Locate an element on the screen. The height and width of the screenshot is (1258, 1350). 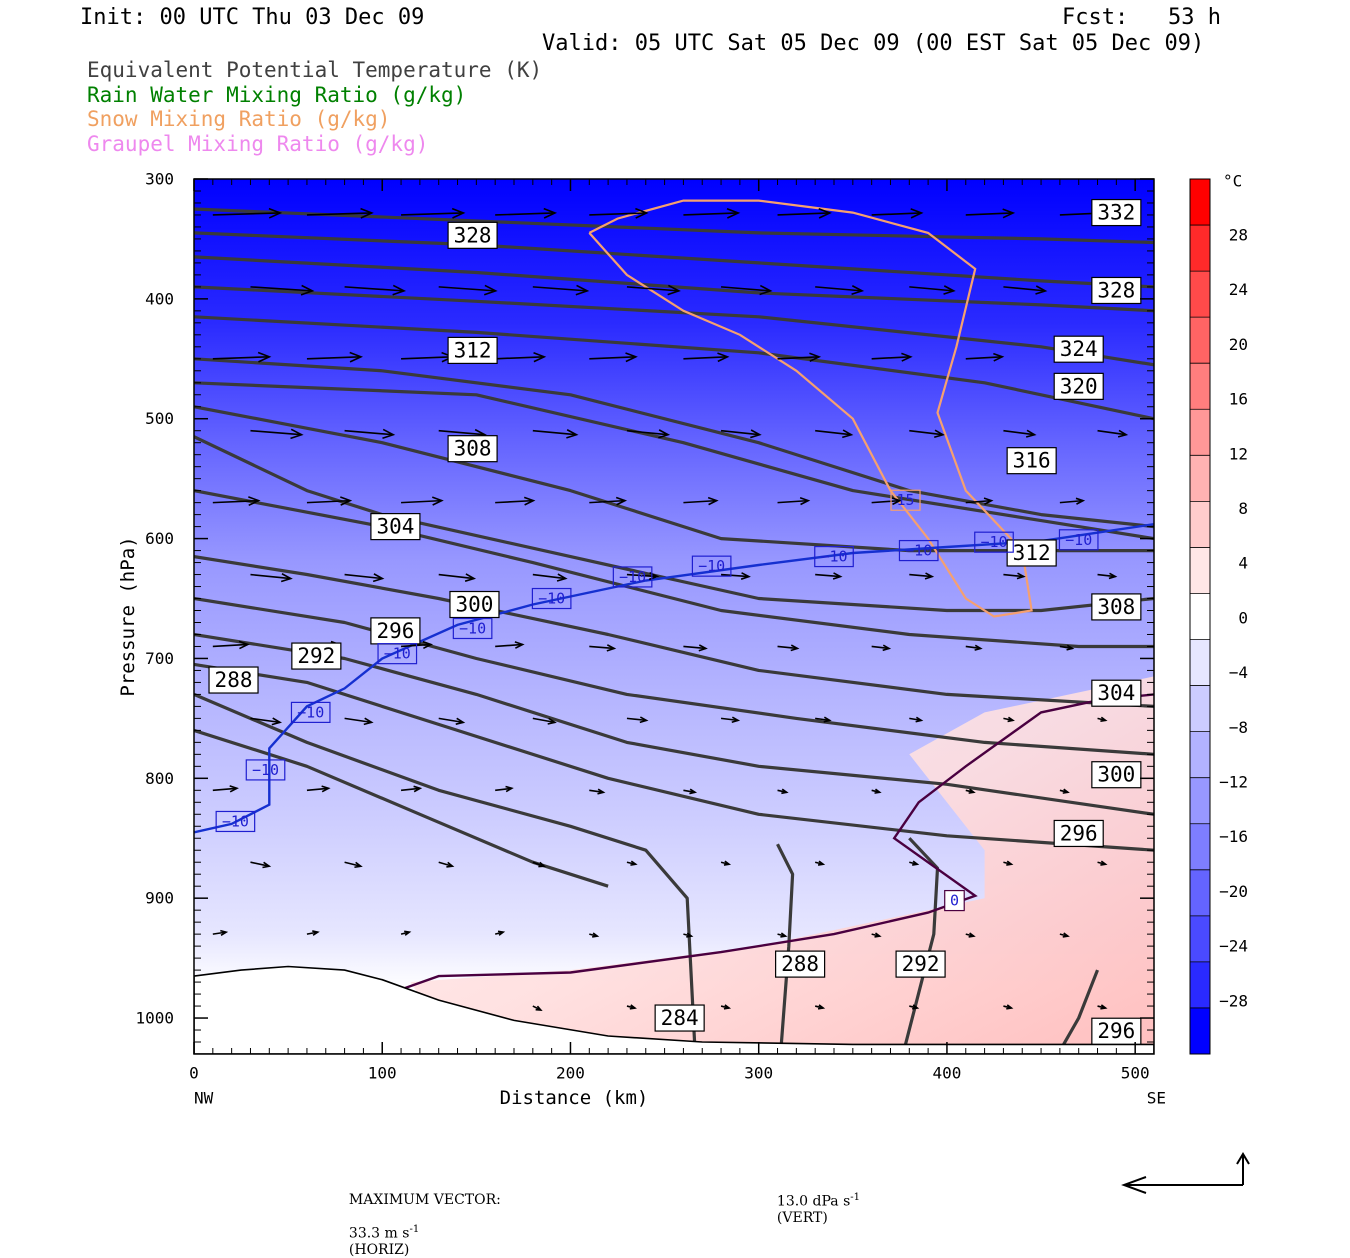
x-tick-label: 200 is located at coordinates (570, 1073).